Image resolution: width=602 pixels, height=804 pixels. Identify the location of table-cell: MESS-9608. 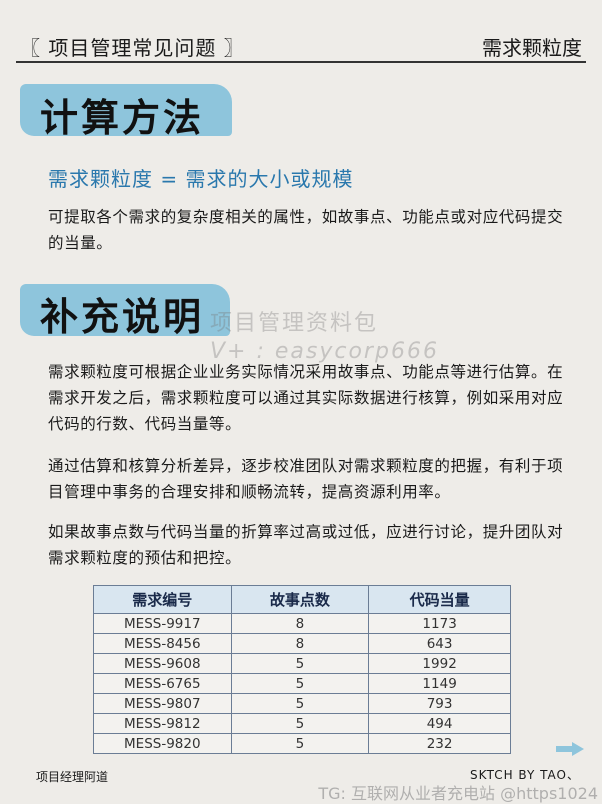
(162, 663).